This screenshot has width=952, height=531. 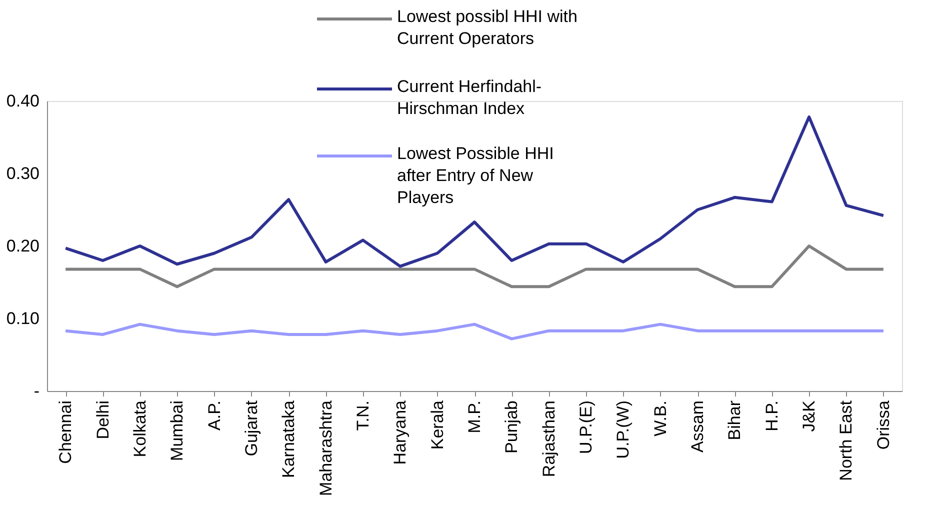 What do you see at coordinates (23, 101) in the screenshot?
I see `y-tick-label: 0.40` at bounding box center [23, 101].